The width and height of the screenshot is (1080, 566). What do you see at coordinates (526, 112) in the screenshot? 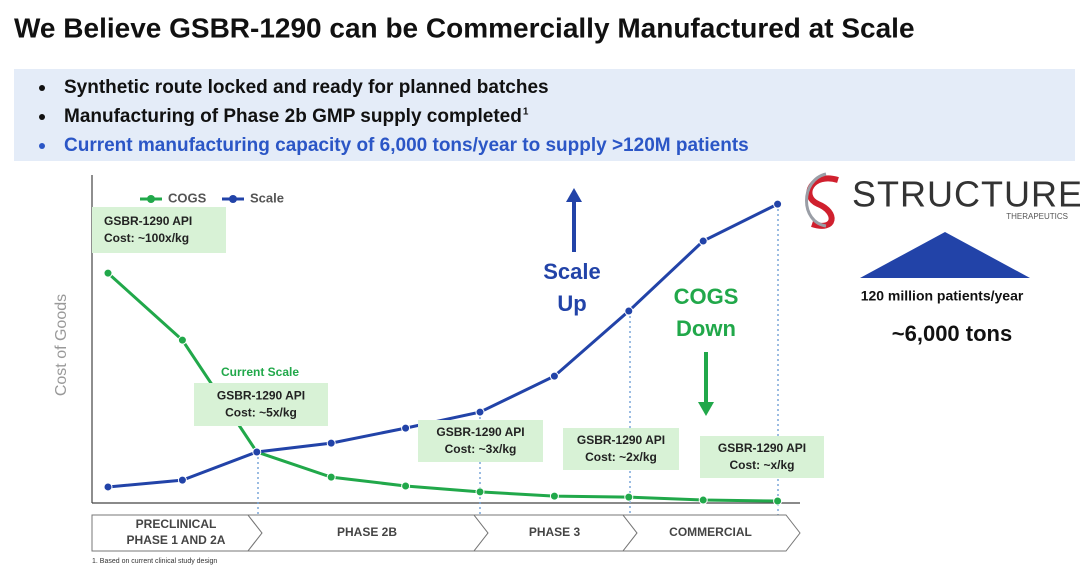
I see `footnote-ref: 1` at bounding box center [526, 112].